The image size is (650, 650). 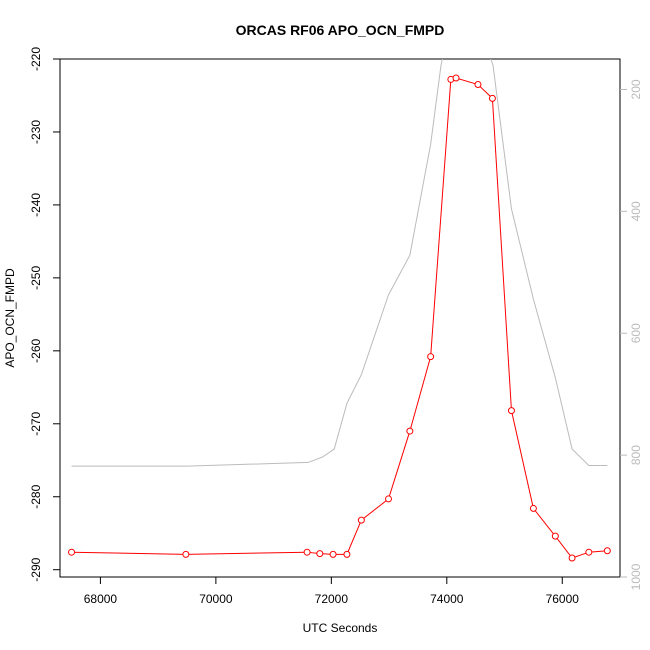 What do you see at coordinates (340, 30) in the screenshot?
I see `chart-title: ORCAS RF06 APO_OCN_FMPD` at bounding box center [340, 30].